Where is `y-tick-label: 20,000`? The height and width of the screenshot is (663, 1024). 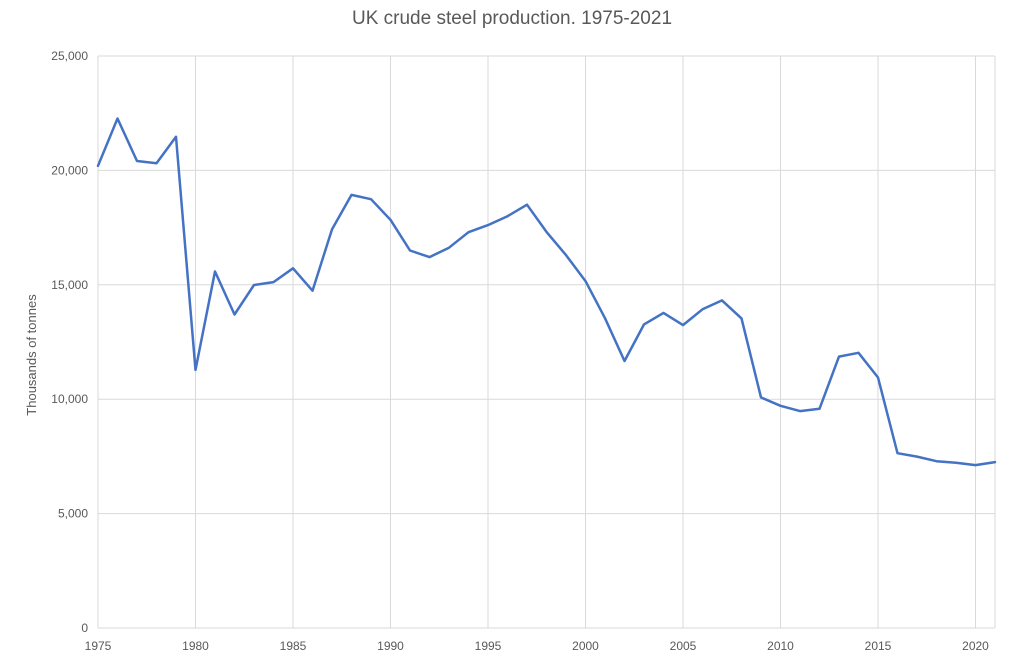 y-tick-label: 20,000 is located at coordinates (69, 170).